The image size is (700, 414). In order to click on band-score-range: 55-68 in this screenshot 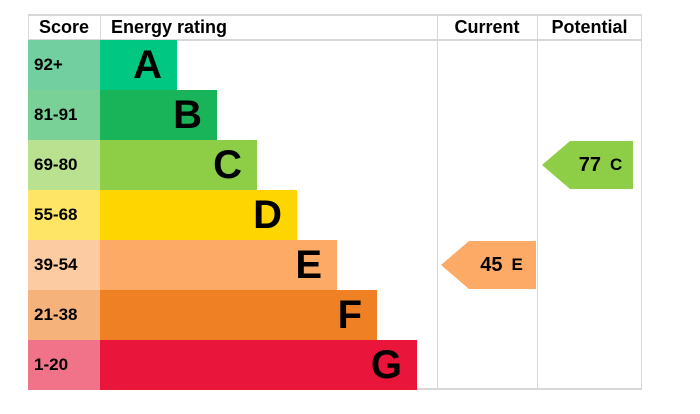, I will do `click(64, 215)`.